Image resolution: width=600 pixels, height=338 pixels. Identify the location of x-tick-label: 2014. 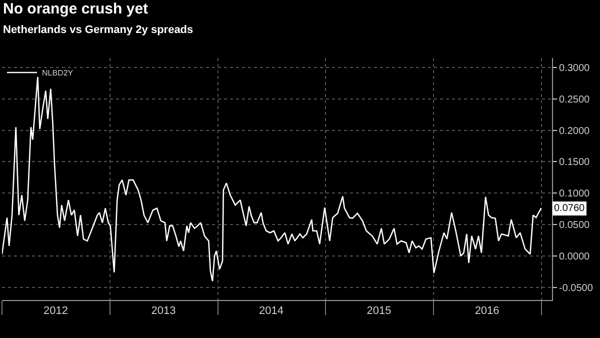
(271, 311).